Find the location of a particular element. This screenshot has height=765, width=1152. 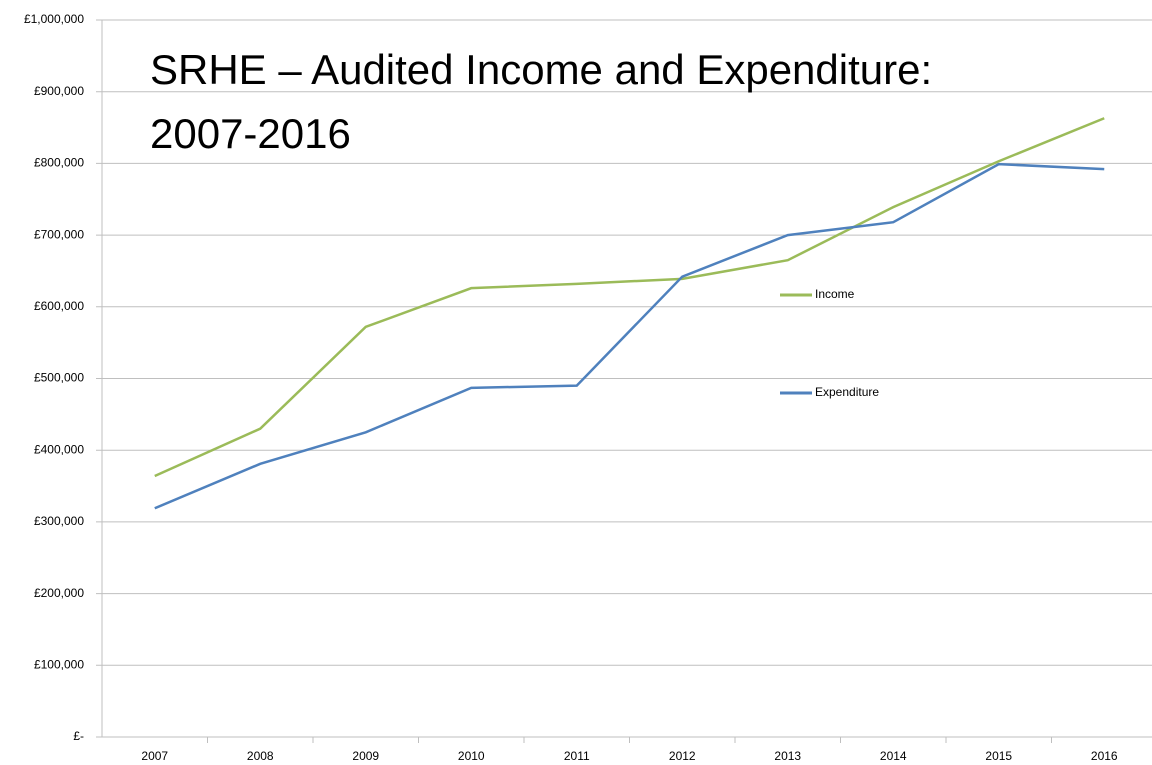

y-tick-label: £200,000 is located at coordinates (59, 593).